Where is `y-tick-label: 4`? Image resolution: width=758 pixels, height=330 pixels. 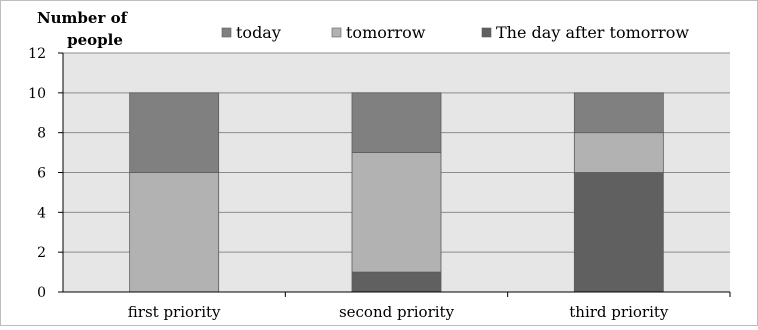 y-tick-label: 4 is located at coordinates (41, 213).